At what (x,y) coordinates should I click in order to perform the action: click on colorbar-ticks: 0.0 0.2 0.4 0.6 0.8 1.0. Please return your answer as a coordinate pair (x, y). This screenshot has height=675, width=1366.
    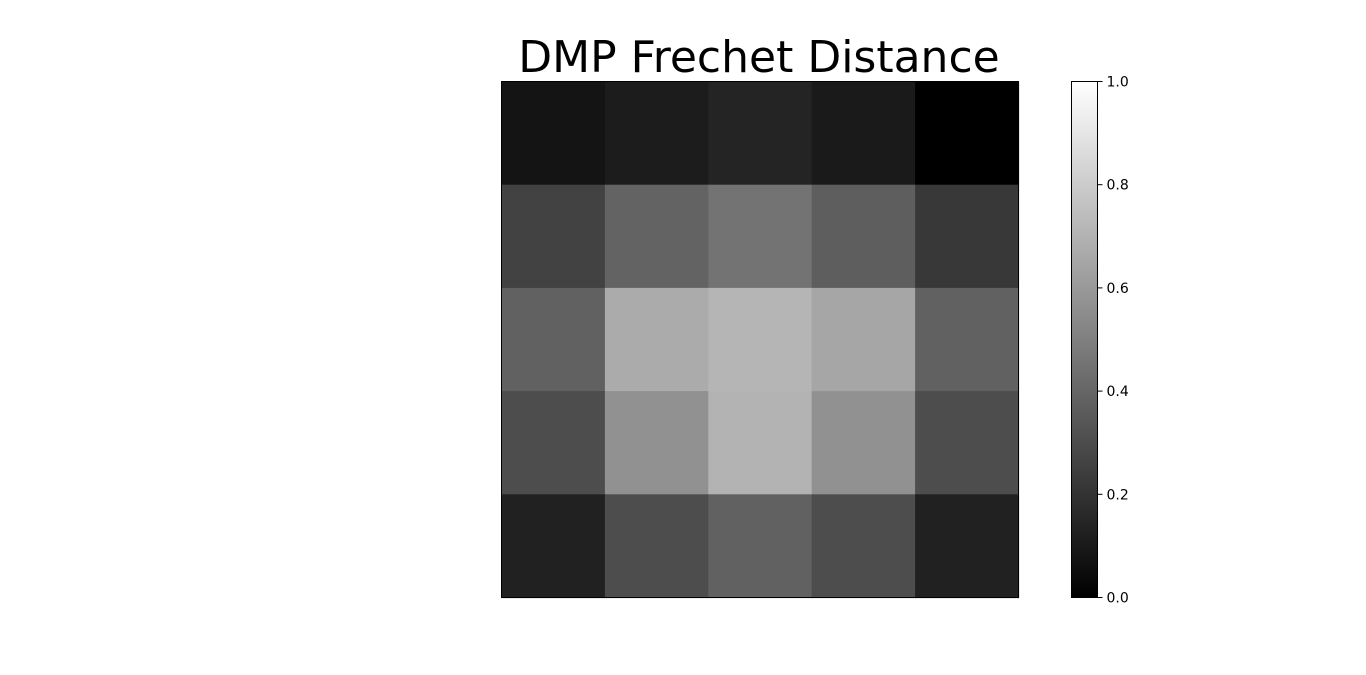
    Looking at the image, I should click on (1113, 341).